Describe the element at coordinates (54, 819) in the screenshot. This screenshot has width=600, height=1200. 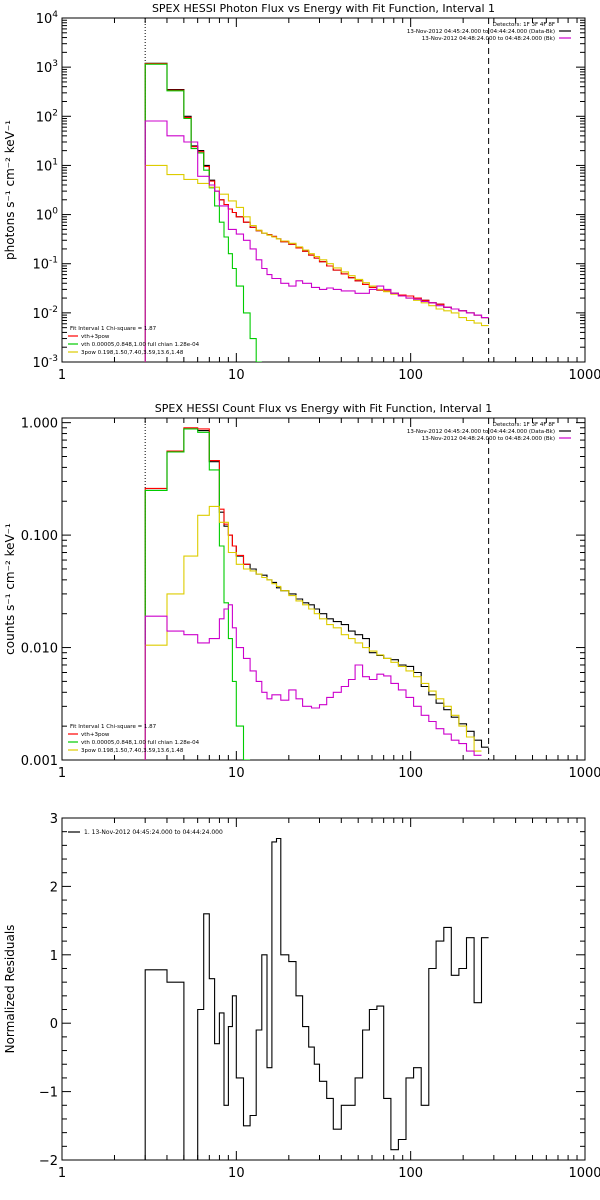
I see `y-tick-label: 3` at that location.